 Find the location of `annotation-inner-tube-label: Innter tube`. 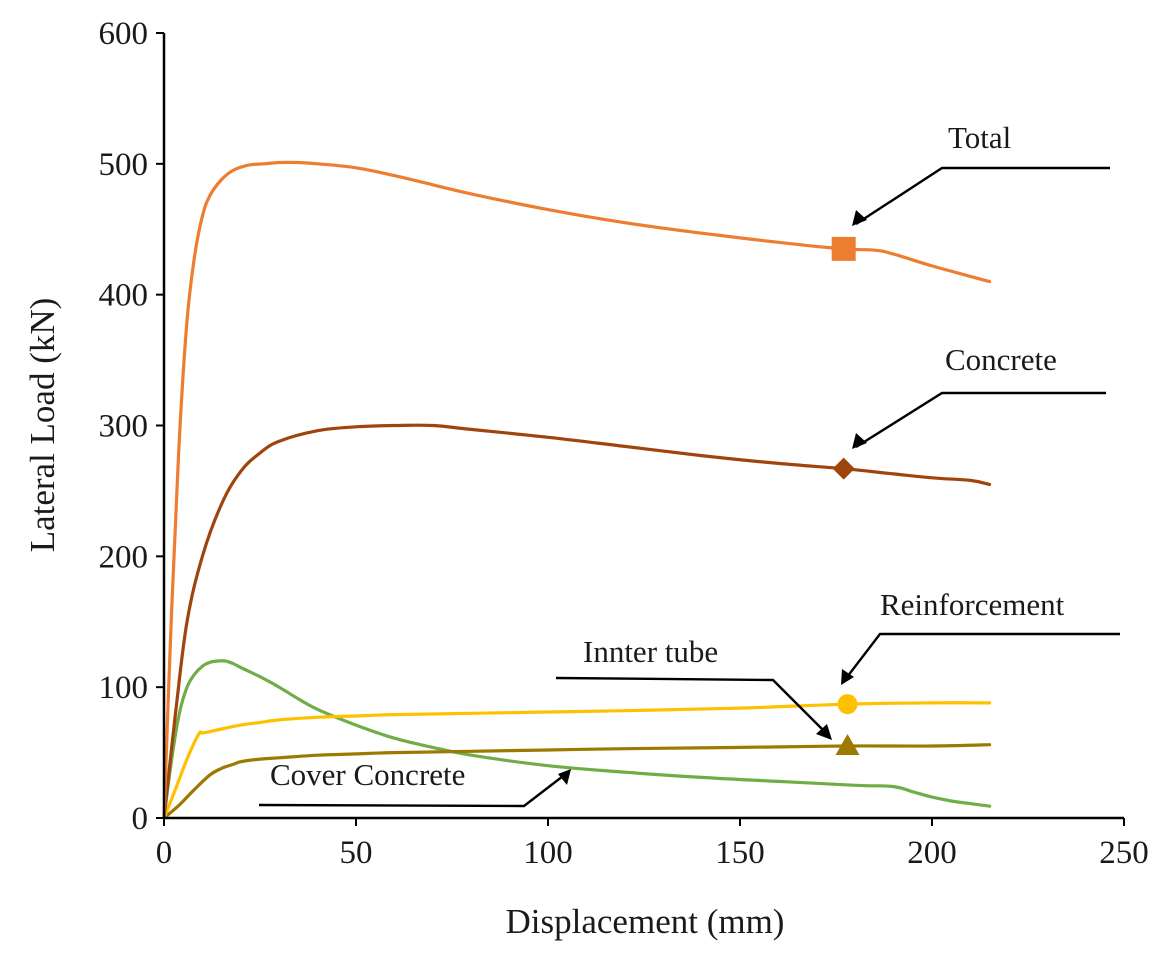

annotation-inner-tube-label: Innter tube is located at coordinates (650, 651).